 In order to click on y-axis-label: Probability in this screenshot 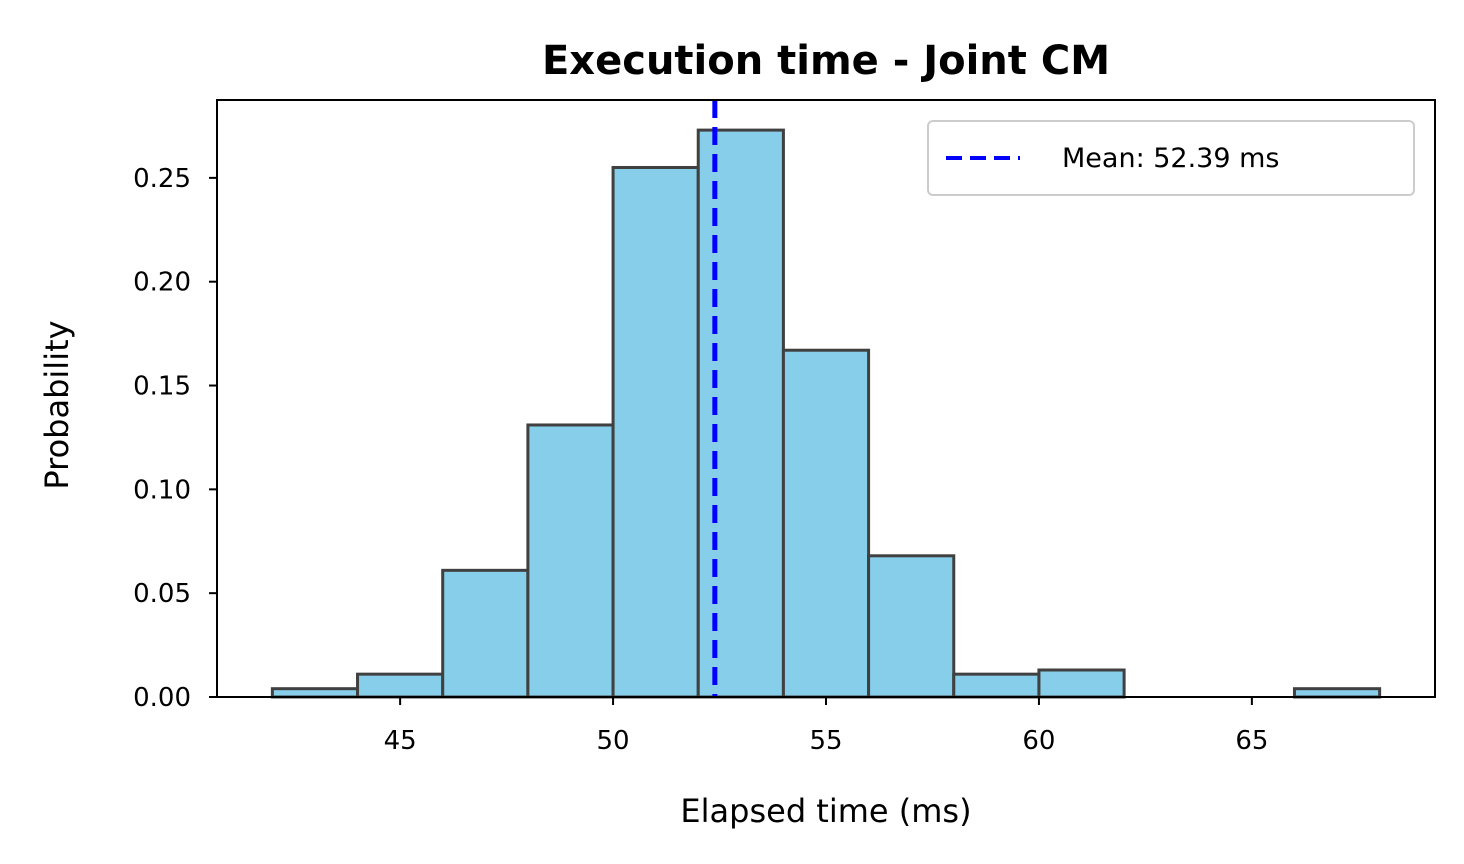, I will do `click(57, 404)`.